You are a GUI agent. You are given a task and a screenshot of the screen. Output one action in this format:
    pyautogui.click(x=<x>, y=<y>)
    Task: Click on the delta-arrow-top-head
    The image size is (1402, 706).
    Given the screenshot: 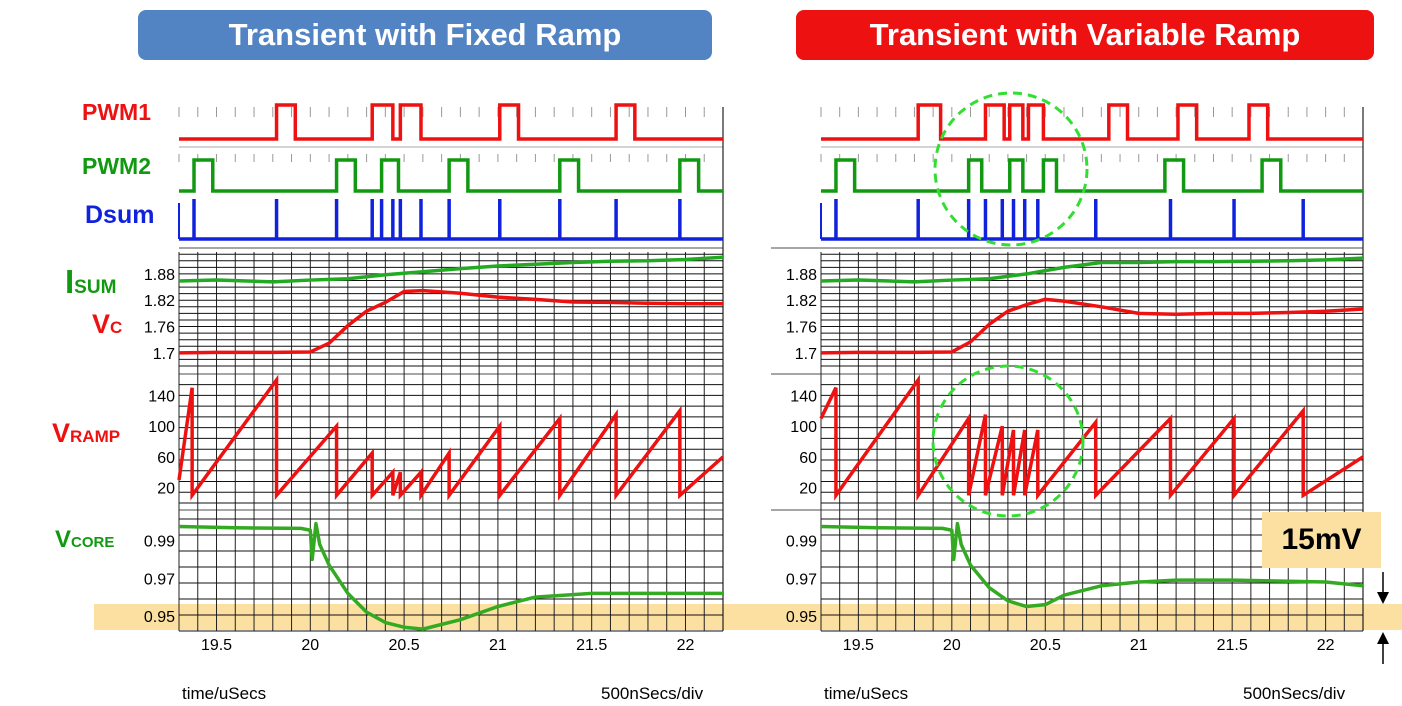 What is the action you would take?
    pyautogui.click(x=1383, y=598)
    